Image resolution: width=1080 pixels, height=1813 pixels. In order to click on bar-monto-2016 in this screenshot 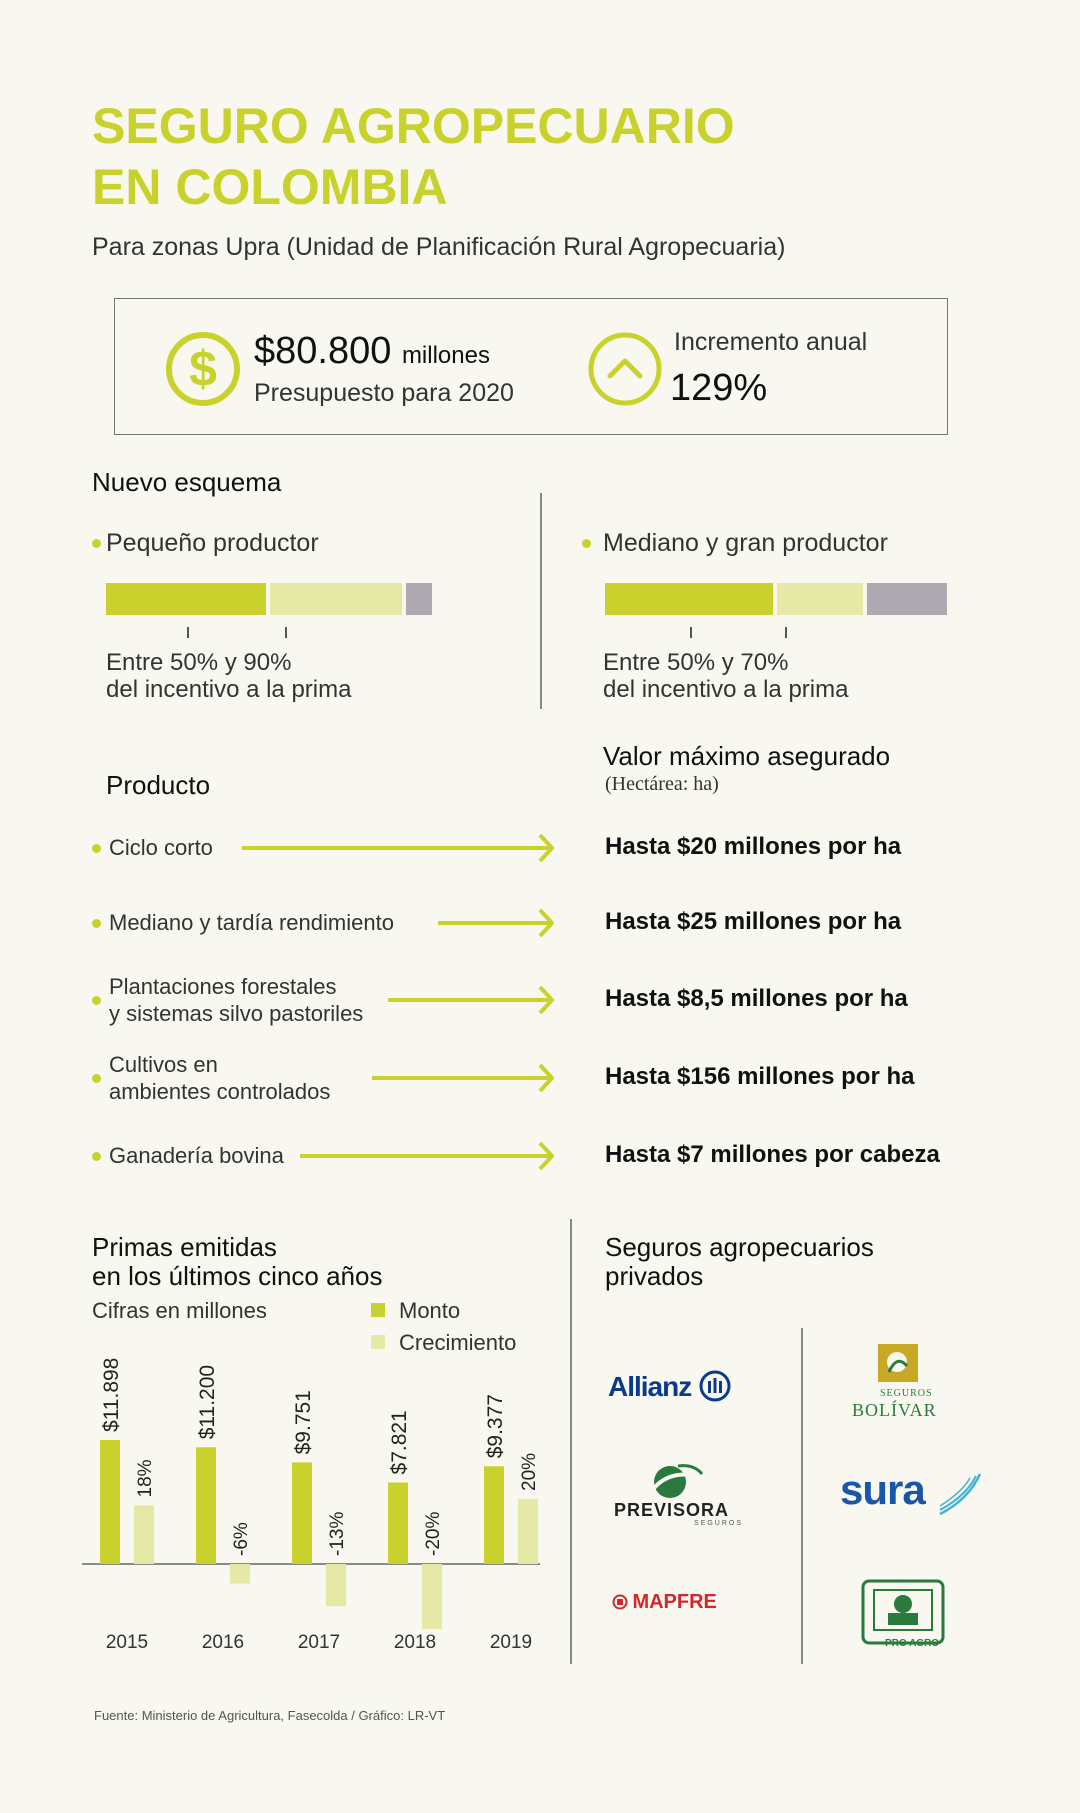, I will do `click(206, 1505)`.